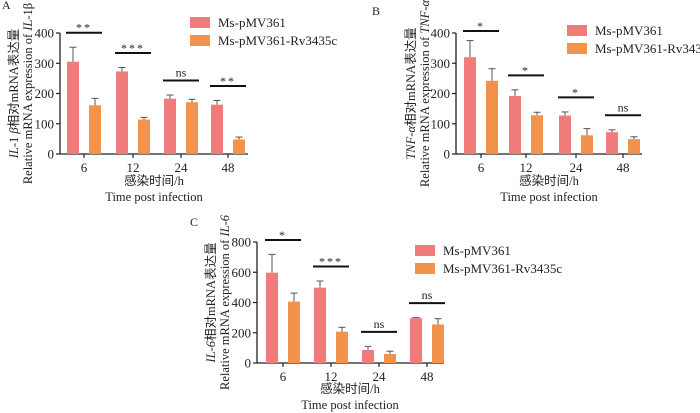 This screenshot has width=700, height=413. What do you see at coordinates (242, 242) in the screenshot?
I see `y-tick-label: 800` at bounding box center [242, 242].